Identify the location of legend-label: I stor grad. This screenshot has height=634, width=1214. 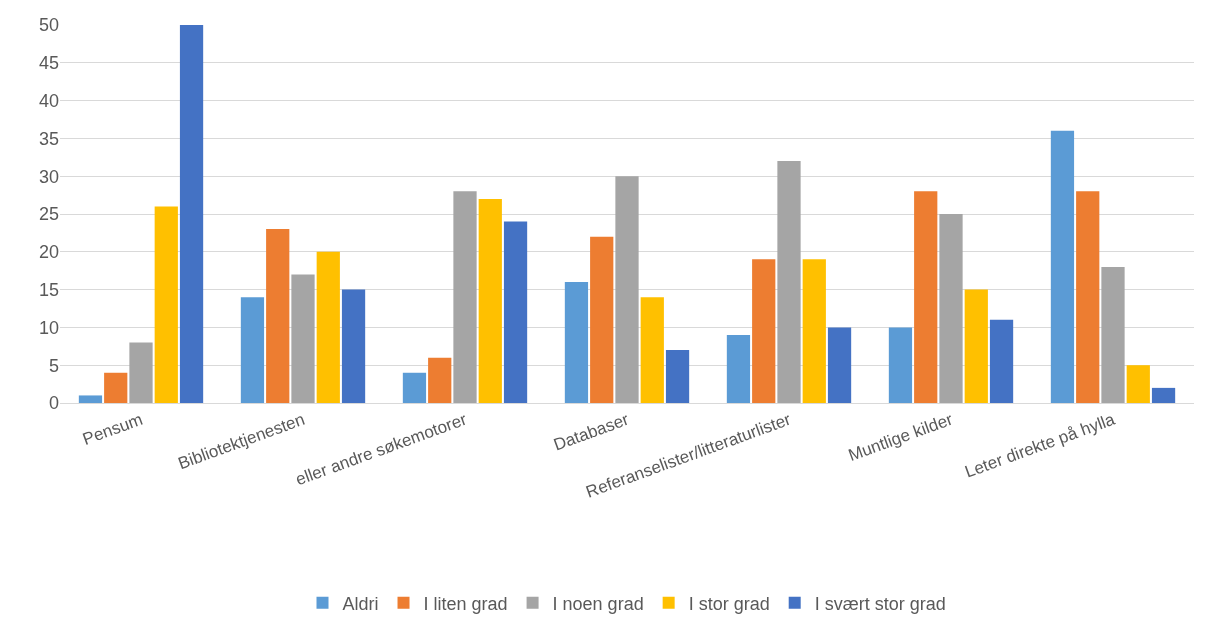
(729, 603).